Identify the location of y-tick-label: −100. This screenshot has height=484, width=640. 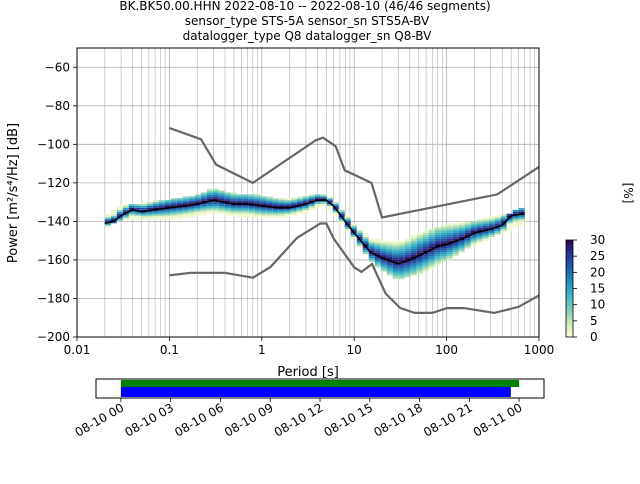
(53, 144).